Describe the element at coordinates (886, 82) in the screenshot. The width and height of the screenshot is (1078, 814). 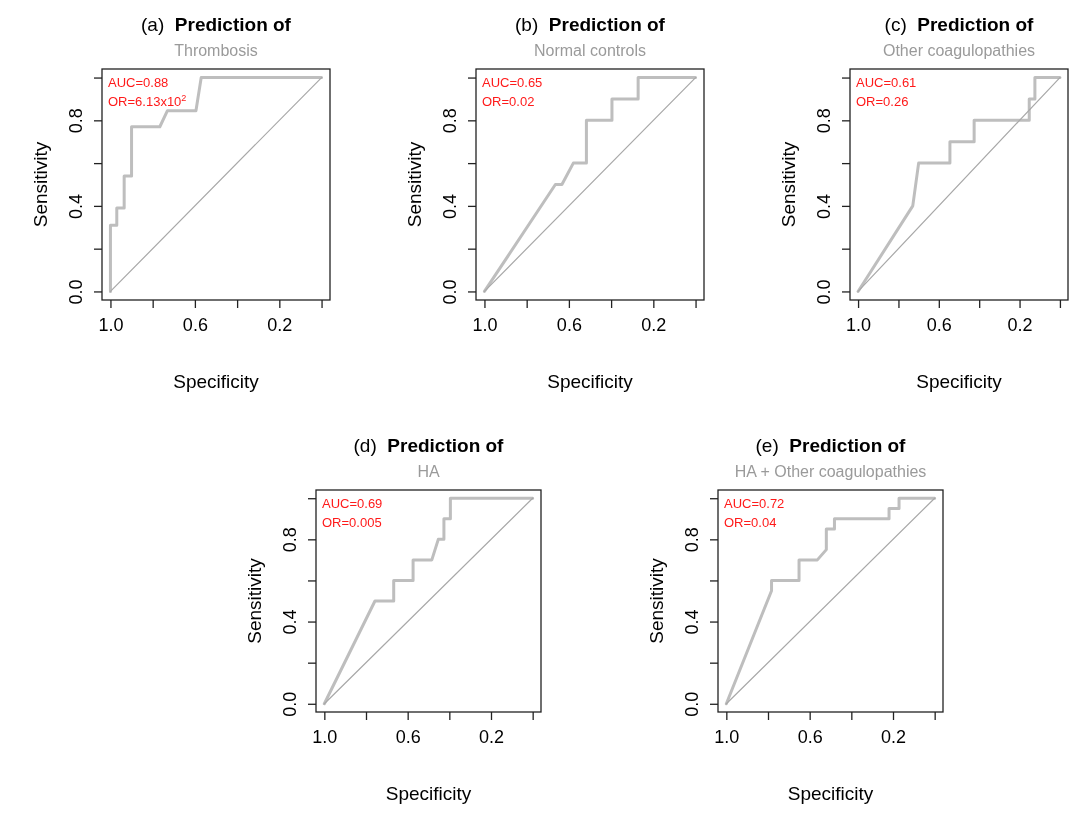
I see `annotation: AUC=0.61` at that location.